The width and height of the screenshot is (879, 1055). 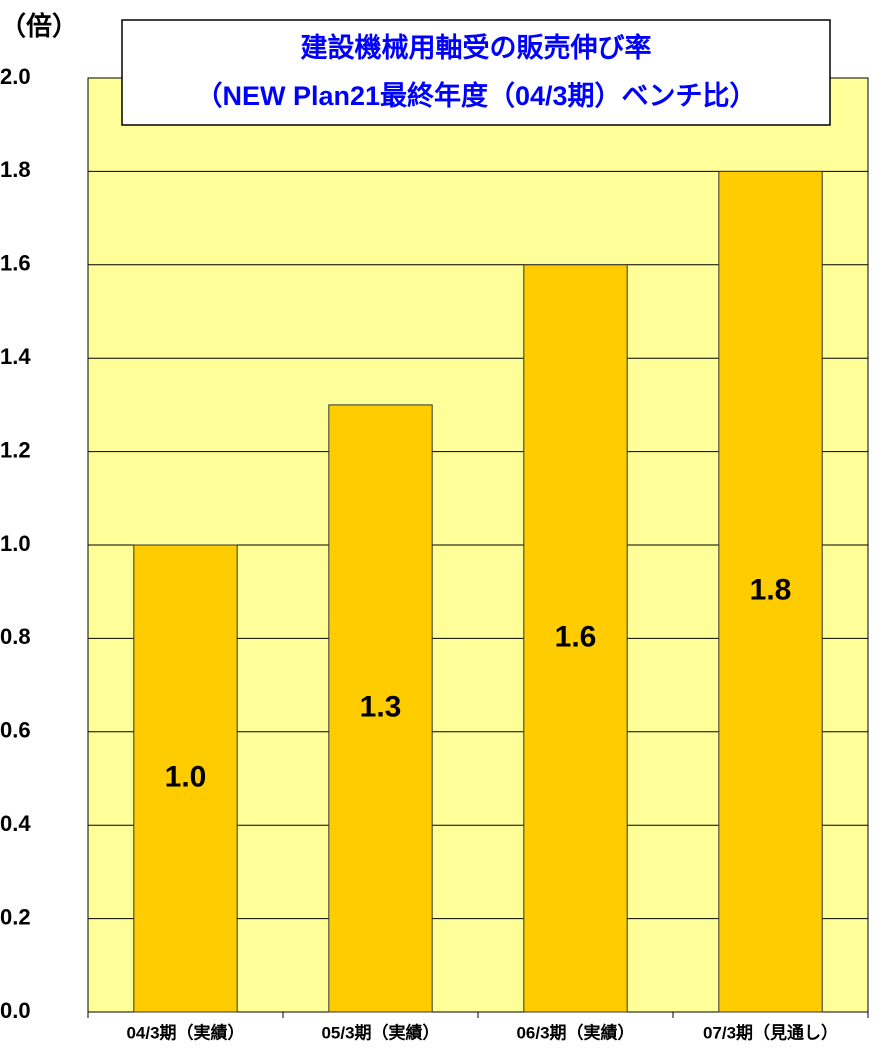 What do you see at coordinates (15, 730) in the screenshot?
I see `y-tick-label: 0.6` at bounding box center [15, 730].